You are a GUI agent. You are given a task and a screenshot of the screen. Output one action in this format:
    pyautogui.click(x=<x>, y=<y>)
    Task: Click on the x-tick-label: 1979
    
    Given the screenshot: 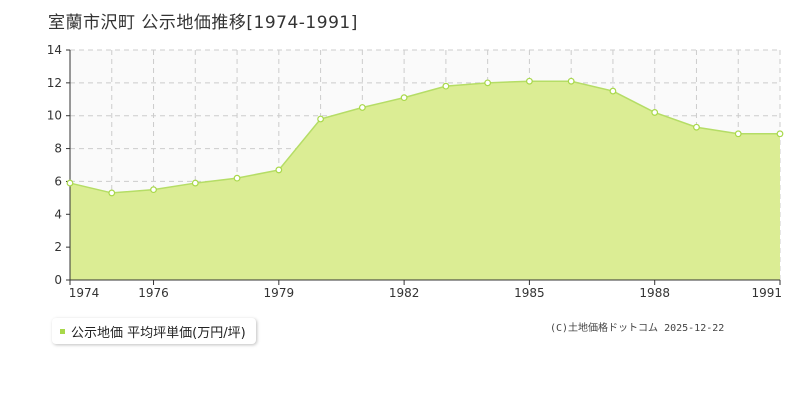 What is the action you would take?
    pyautogui.click(x=279, y=293)
    